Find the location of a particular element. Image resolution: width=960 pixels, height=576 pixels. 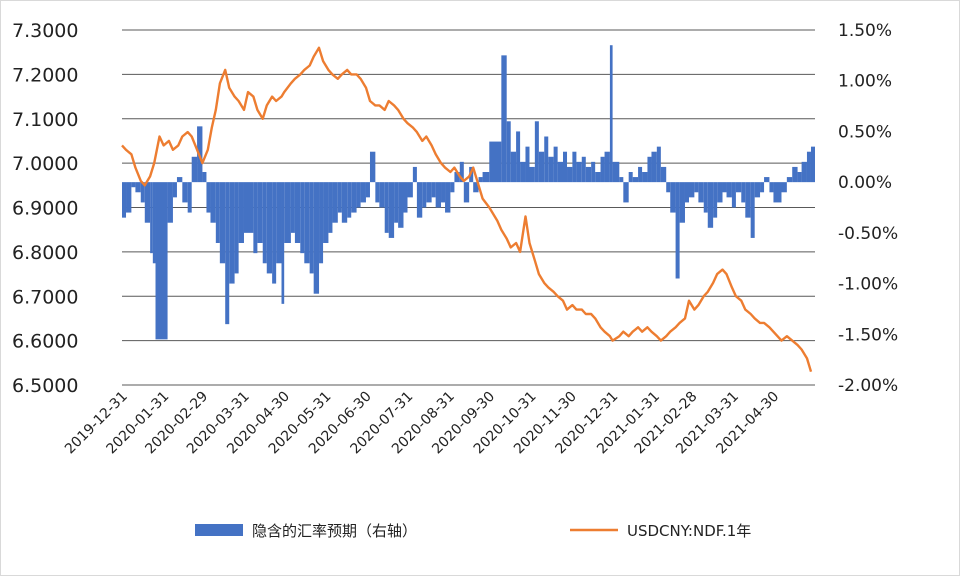

legend-bar-swatch is located at coordinates (219, 530).